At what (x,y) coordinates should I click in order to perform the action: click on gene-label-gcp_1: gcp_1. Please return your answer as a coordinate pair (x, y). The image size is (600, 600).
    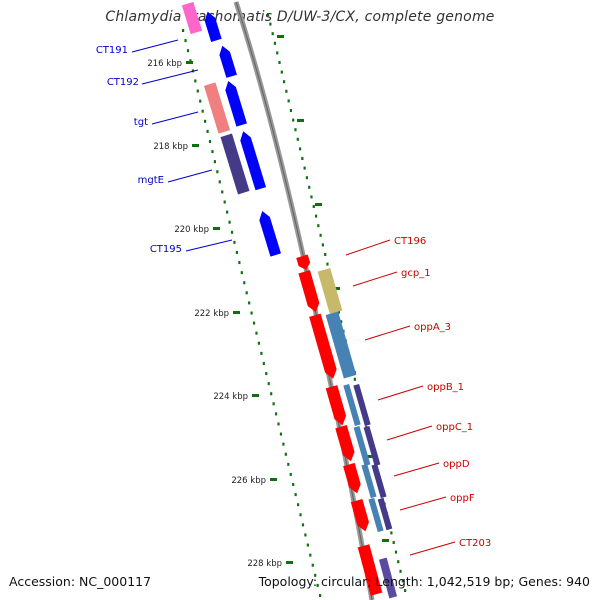
    Looking at the image, I should click on (416, 273).